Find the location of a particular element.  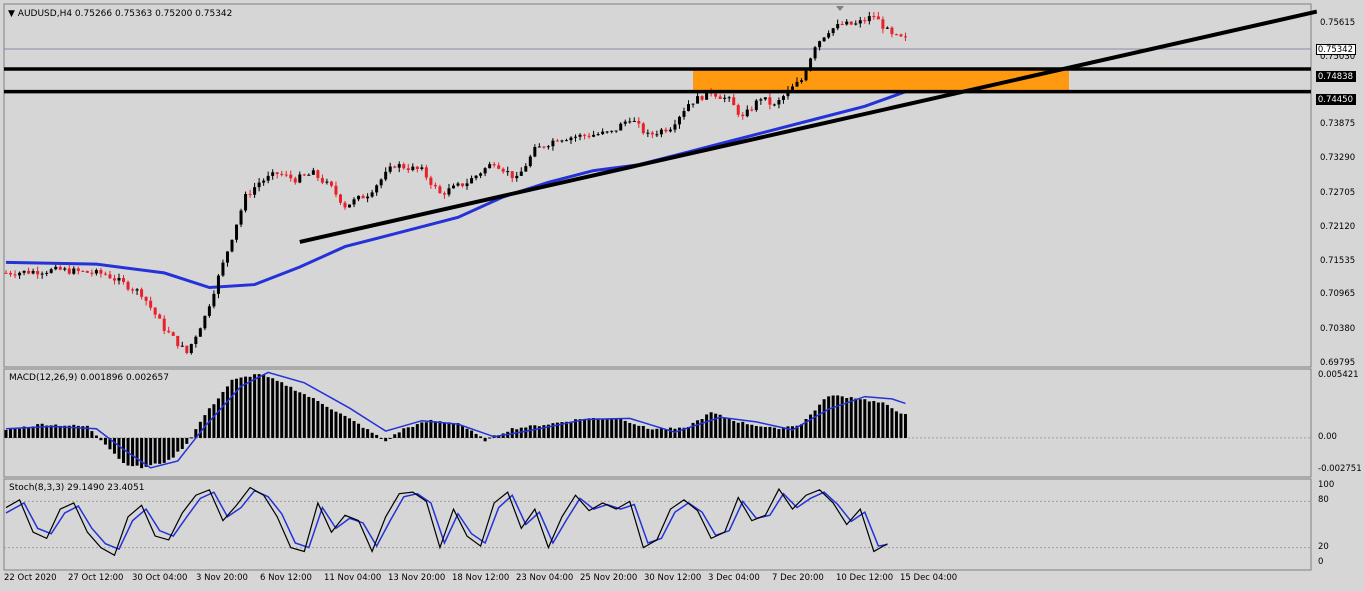

time-tick-label: 27 Oct 12:00 is located at coordinates (96, 578).